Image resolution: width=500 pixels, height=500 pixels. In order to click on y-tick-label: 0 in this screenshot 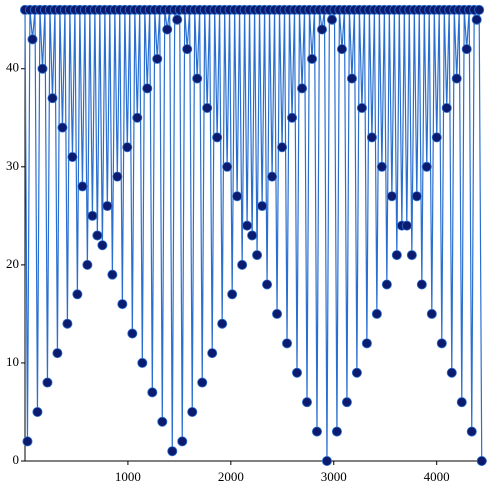, I will do `click(16, 459)`.